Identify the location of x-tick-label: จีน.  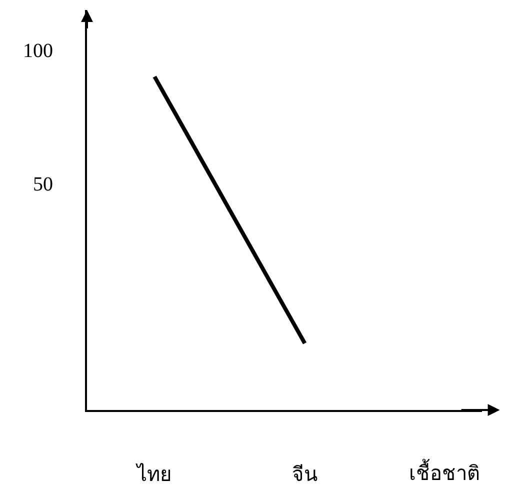
(305, 475).